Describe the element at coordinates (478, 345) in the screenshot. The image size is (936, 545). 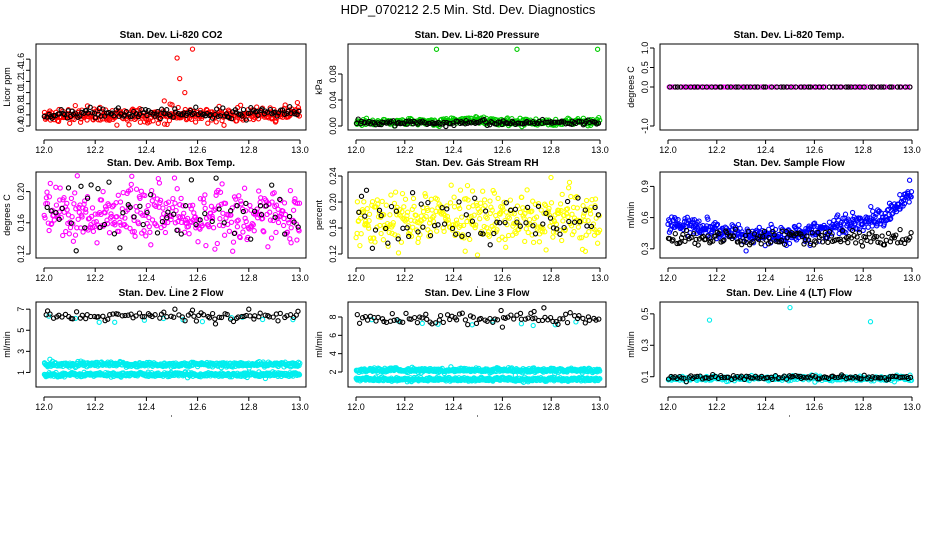
I see `points-layer` at that location.